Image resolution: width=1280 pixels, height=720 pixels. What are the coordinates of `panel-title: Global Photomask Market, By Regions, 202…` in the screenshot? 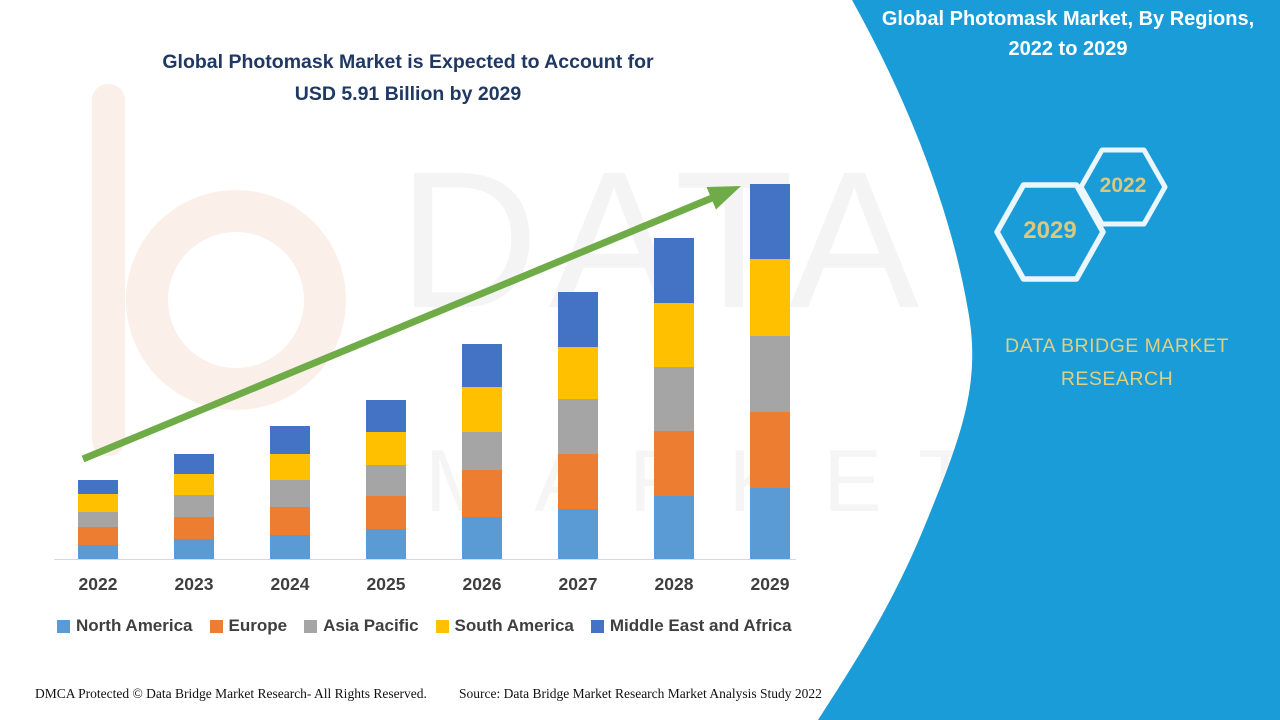 It's located at (1068, 34).